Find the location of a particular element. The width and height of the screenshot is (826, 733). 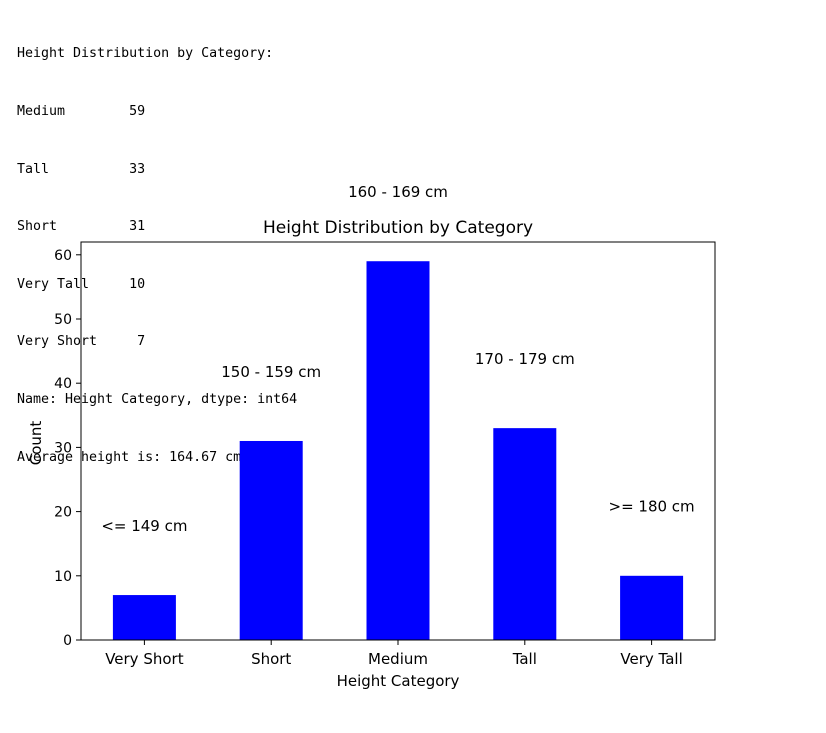

console-line: Very Short 7 is located at coordinates (81, 342).